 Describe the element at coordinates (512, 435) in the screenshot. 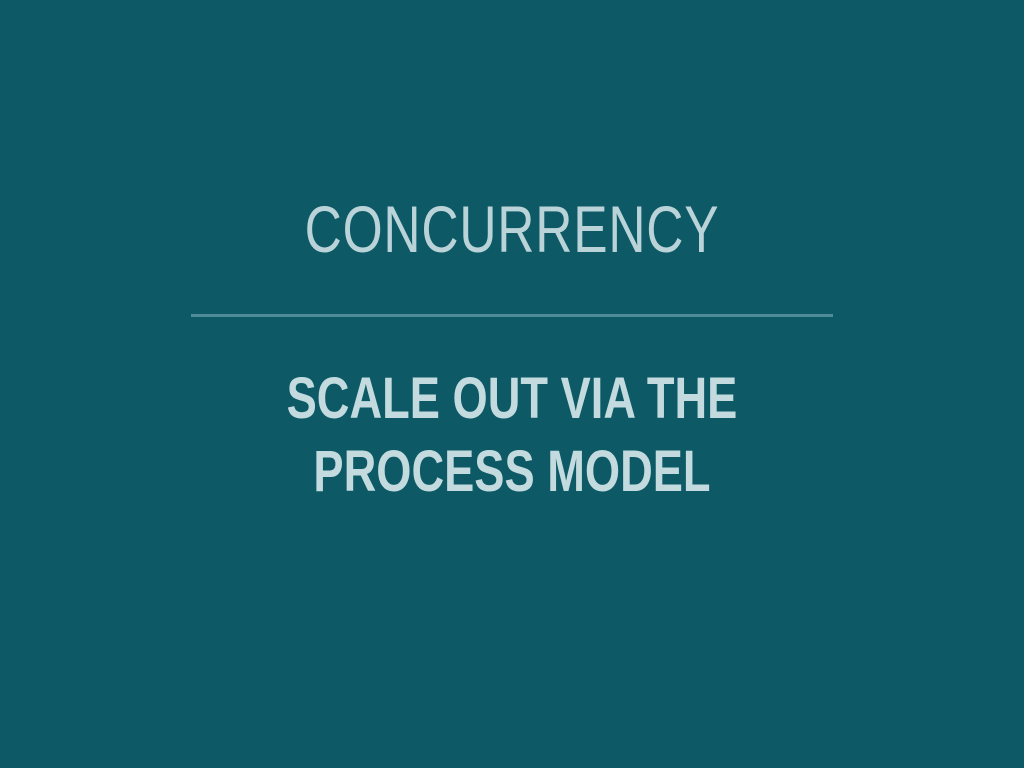

I see `slide-subtitle: SCALE OUT VIA THE PROCESS MODEL` at that location.